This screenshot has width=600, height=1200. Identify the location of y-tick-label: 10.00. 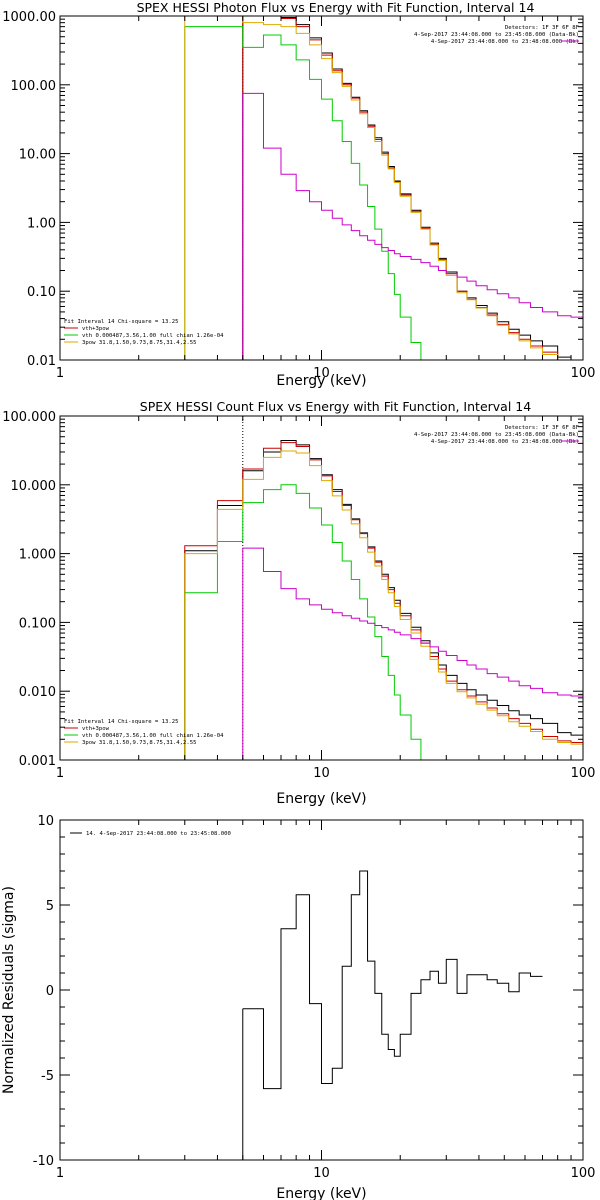
(37, 155).